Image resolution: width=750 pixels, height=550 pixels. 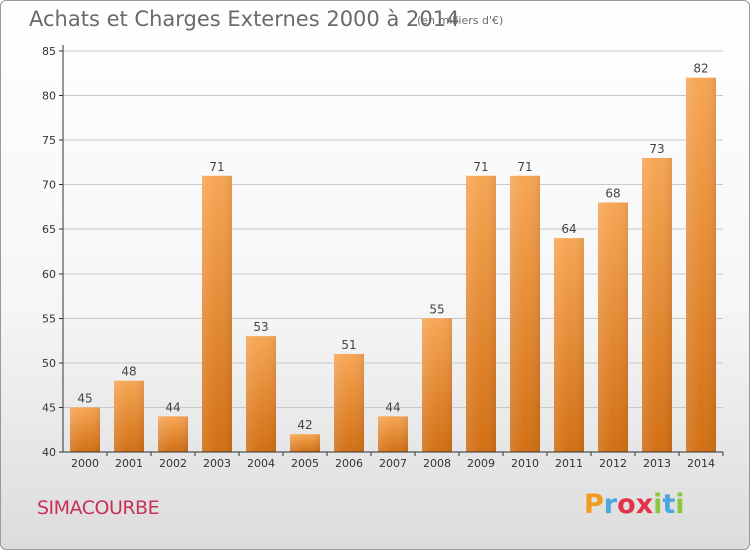 I want to click on logo-letter: r, so click(x=610, y=504).